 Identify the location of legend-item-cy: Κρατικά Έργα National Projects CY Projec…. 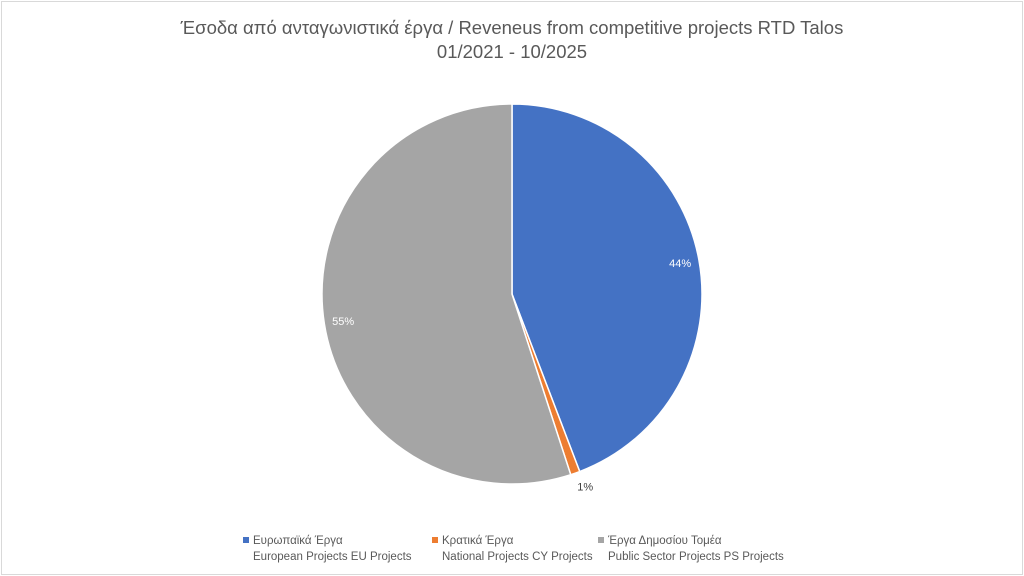
(512, 549).